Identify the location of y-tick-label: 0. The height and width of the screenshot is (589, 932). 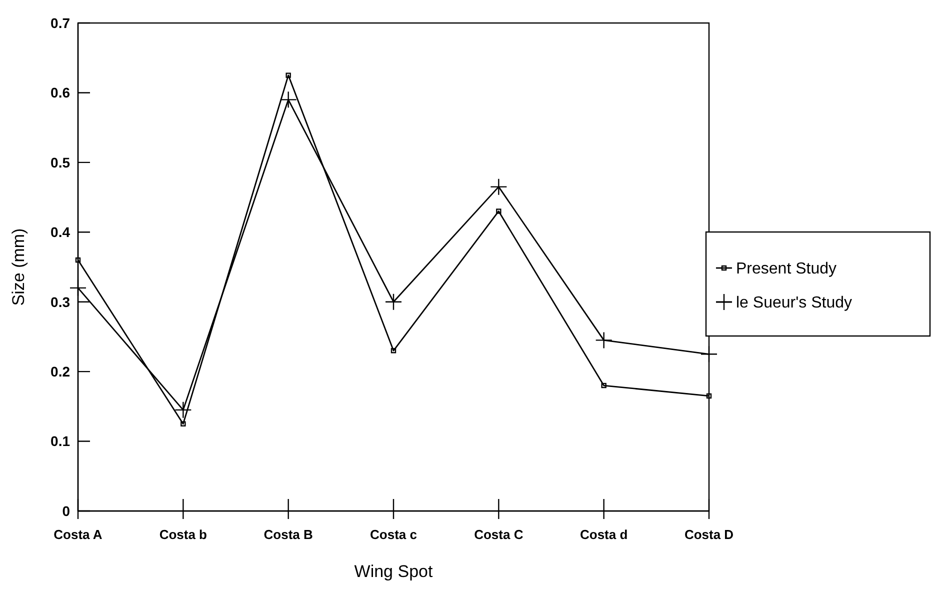
(66, 510).